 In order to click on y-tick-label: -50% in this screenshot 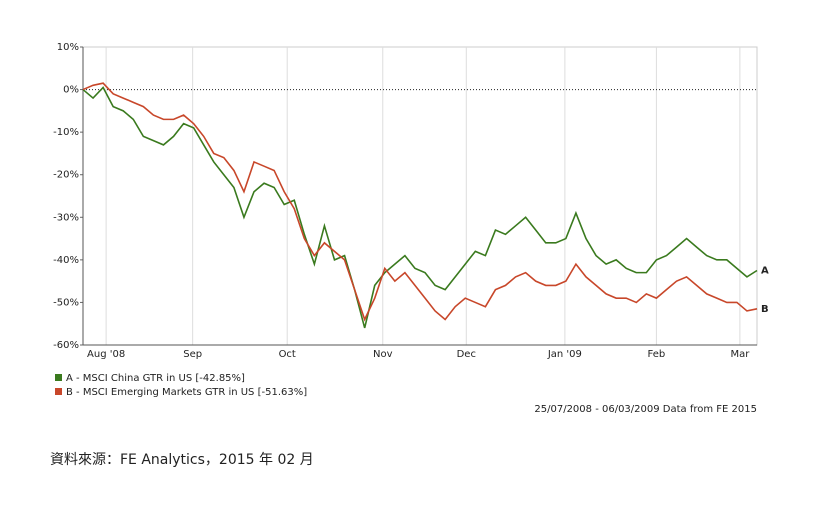, I will do `click(66, 302)`.